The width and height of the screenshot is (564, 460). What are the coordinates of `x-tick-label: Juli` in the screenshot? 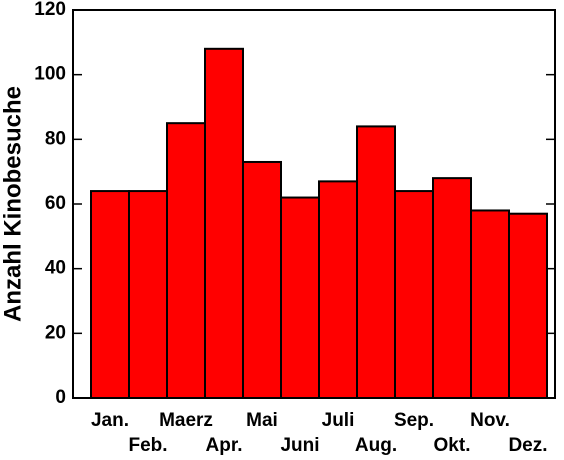 It's located at (338, 420).